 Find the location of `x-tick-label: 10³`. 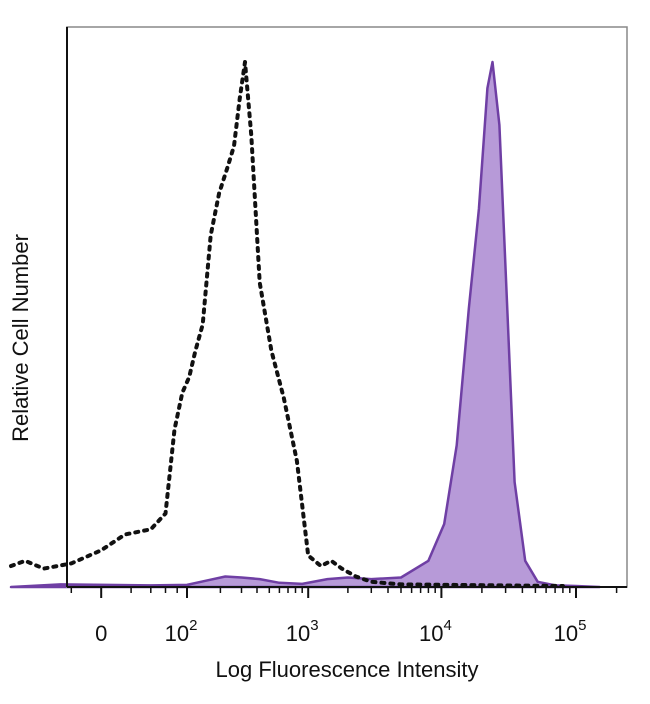

x-tick-label: 10³ is located at coordinates (302, 631).